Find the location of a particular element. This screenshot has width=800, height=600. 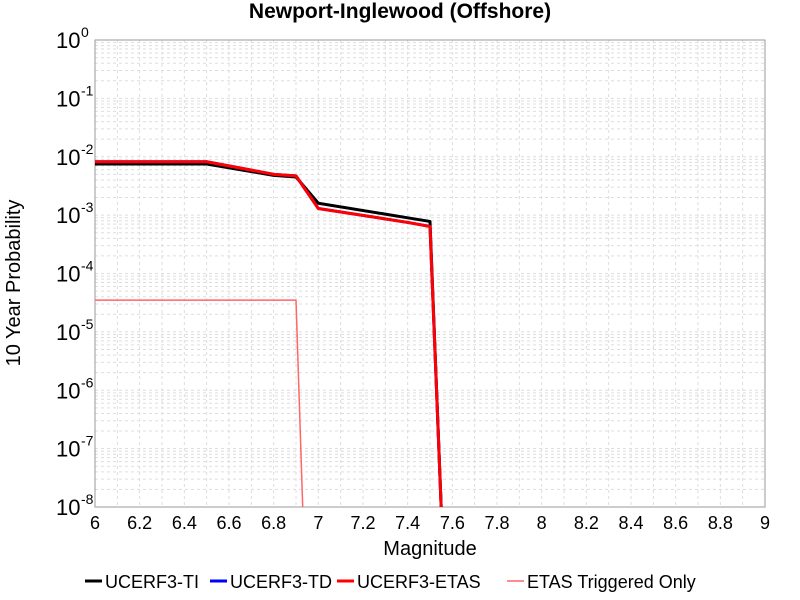

x-tick-label: 8.6 is located at coordinates (675, 523).